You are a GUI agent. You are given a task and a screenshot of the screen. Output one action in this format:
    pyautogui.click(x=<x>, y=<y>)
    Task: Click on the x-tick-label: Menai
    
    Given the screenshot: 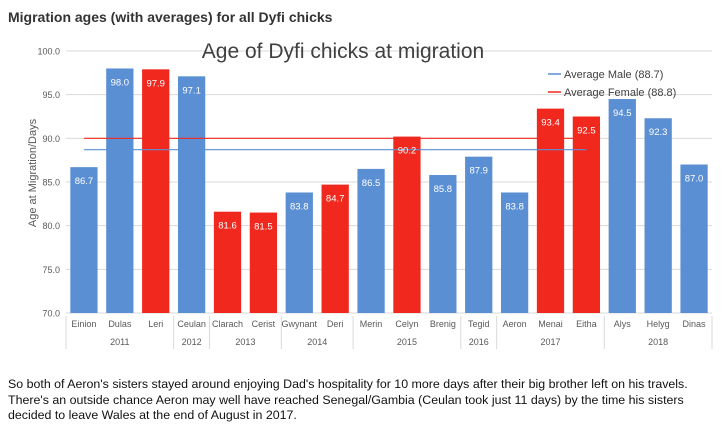 What is the action you would take?
    pyautogui.click(x=550, y=324)
    